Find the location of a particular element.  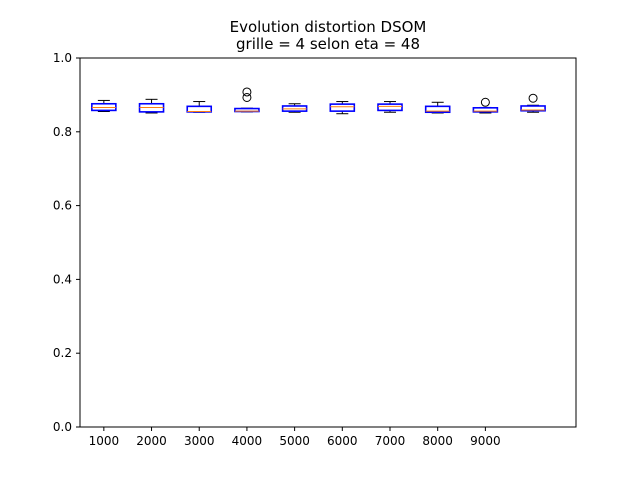

plot-area is located at coordinates (318, 101).